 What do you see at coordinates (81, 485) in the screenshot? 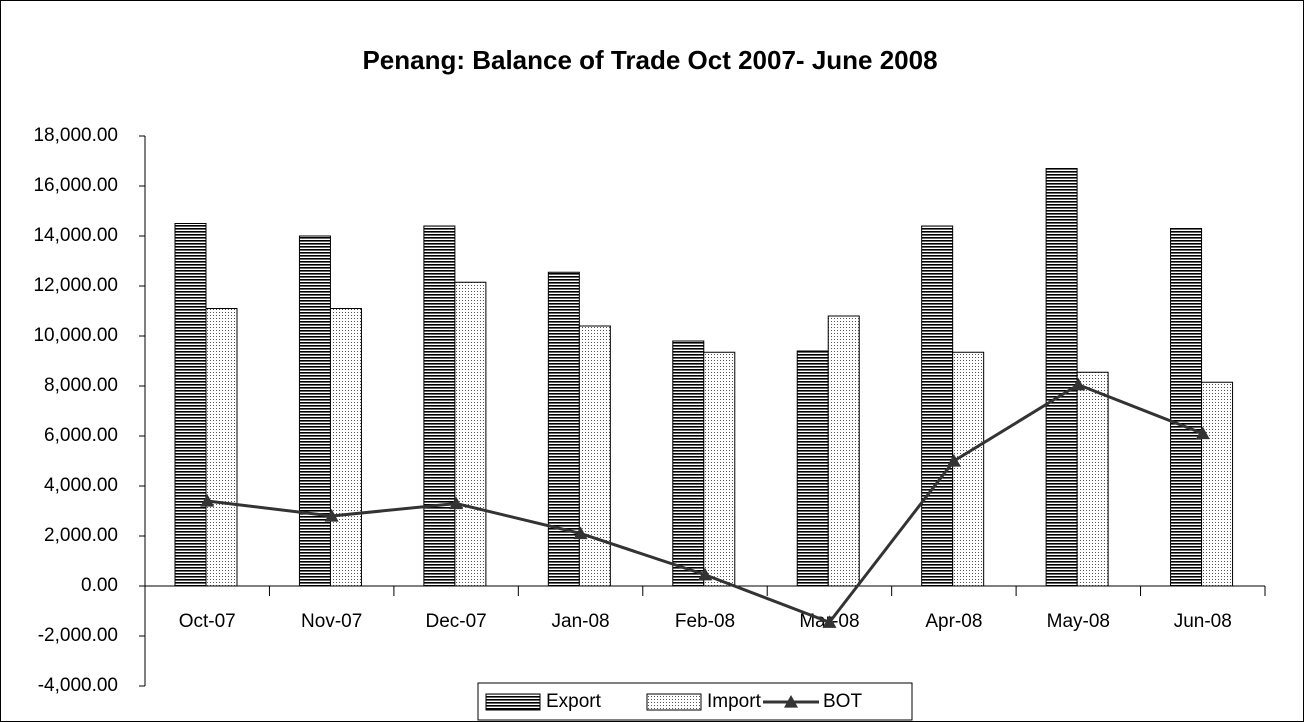
I see `y-tick-label: 4,000.00` at bounding box center [81, 485].